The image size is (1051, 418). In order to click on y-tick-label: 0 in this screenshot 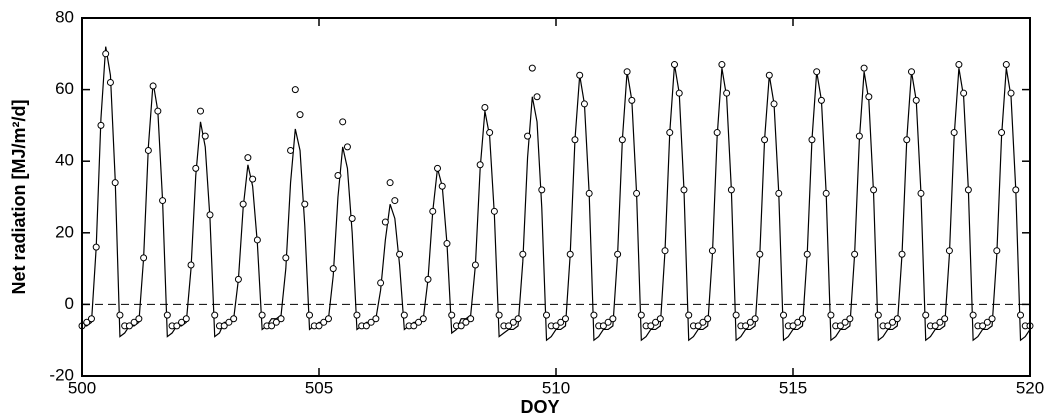, I will do `click(69, 303)`.